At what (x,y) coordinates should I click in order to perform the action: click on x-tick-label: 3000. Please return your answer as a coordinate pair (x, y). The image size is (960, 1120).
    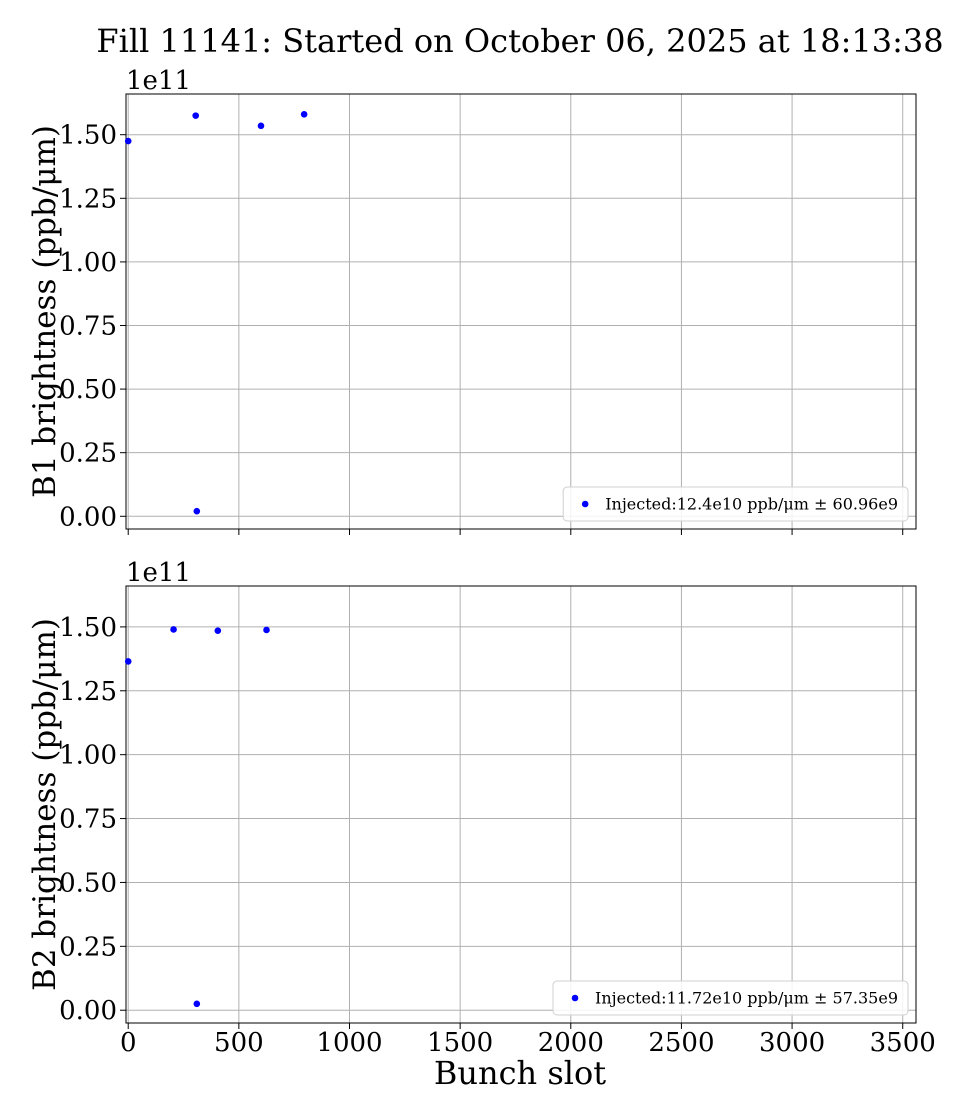
    Looking at the image, I should click on (792, 1043).